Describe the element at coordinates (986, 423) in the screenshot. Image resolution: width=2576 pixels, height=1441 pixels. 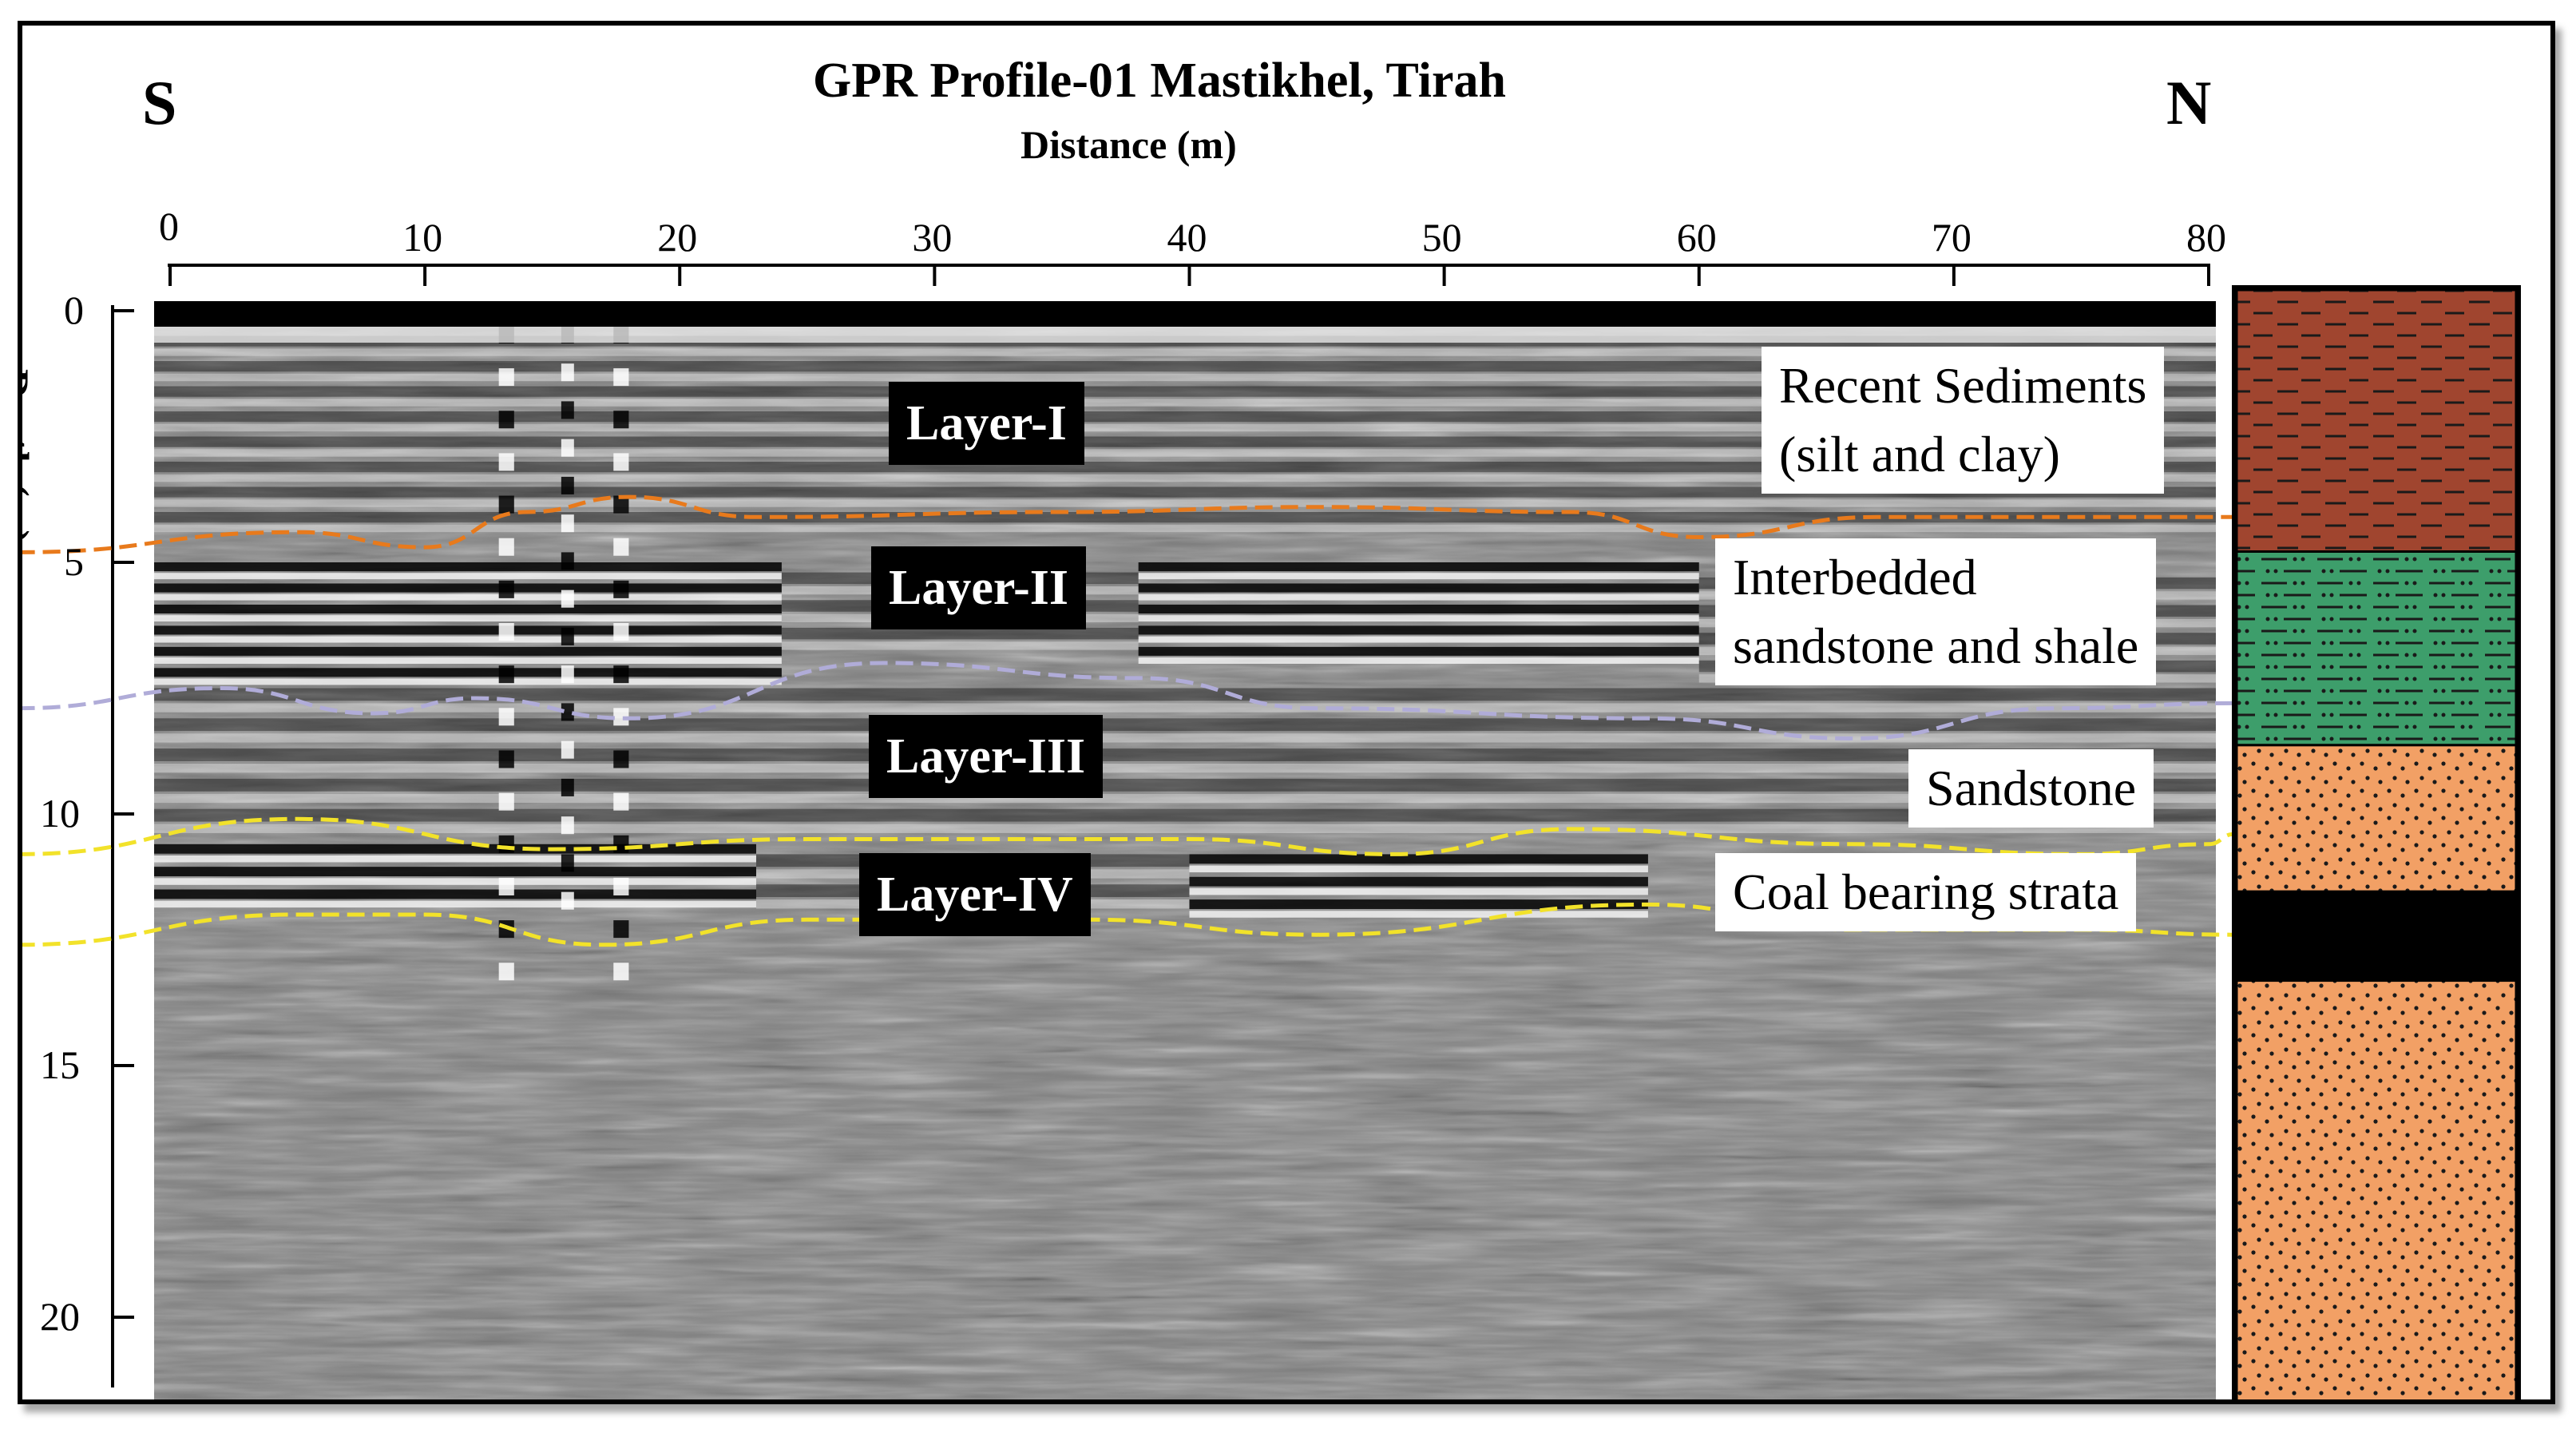
I see `layer-i-label: Layer-I` at that location.